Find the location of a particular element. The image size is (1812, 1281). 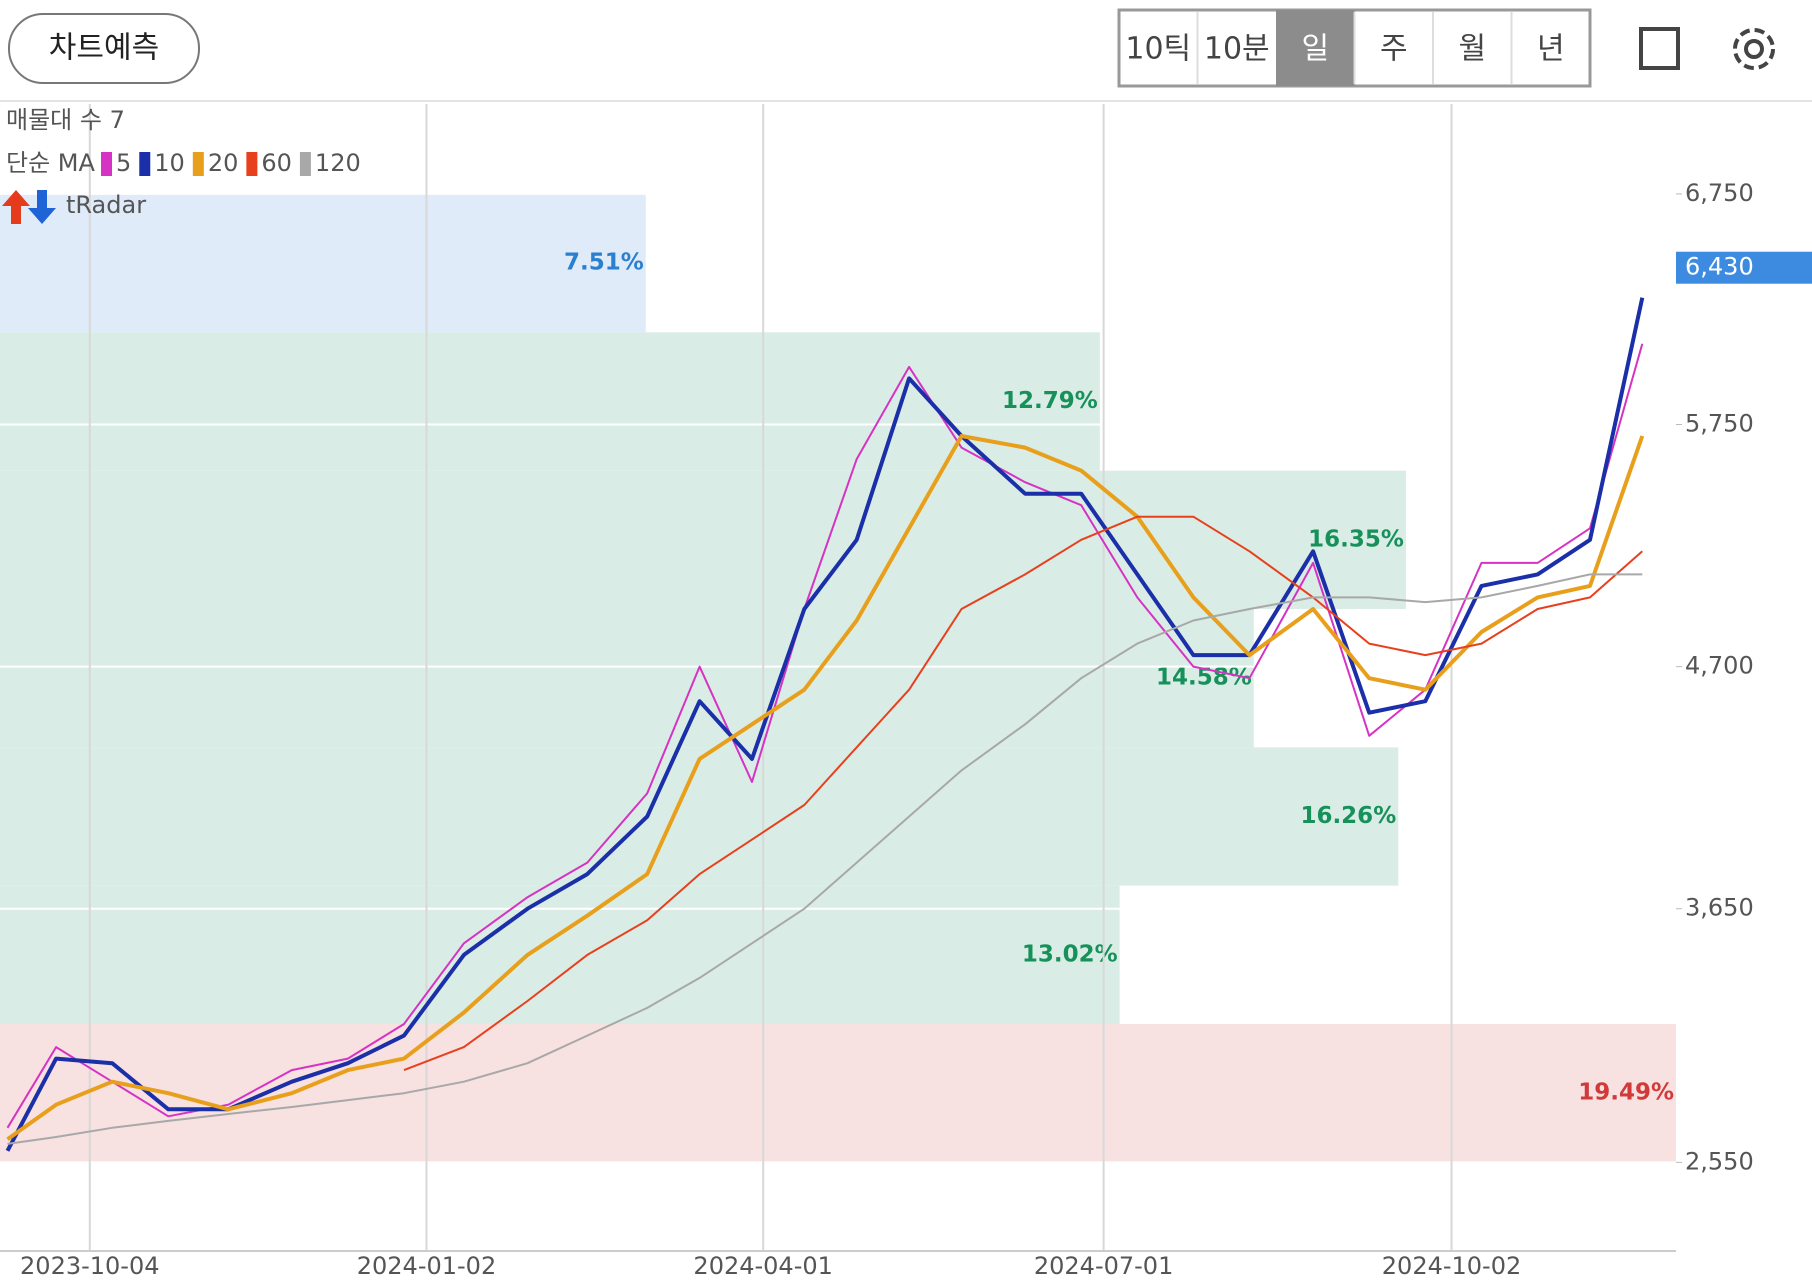

x-tick-label: 2023-10-04 is located at coordinates (89, 1266).